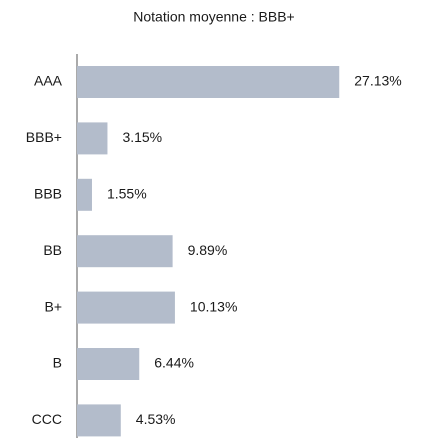 The width and height of the screenshot is (428, 438). What do you see at coordinates (142, 137) in the screenshot?
I see `value-label: 3.15%` at bounding box center [142, 137].